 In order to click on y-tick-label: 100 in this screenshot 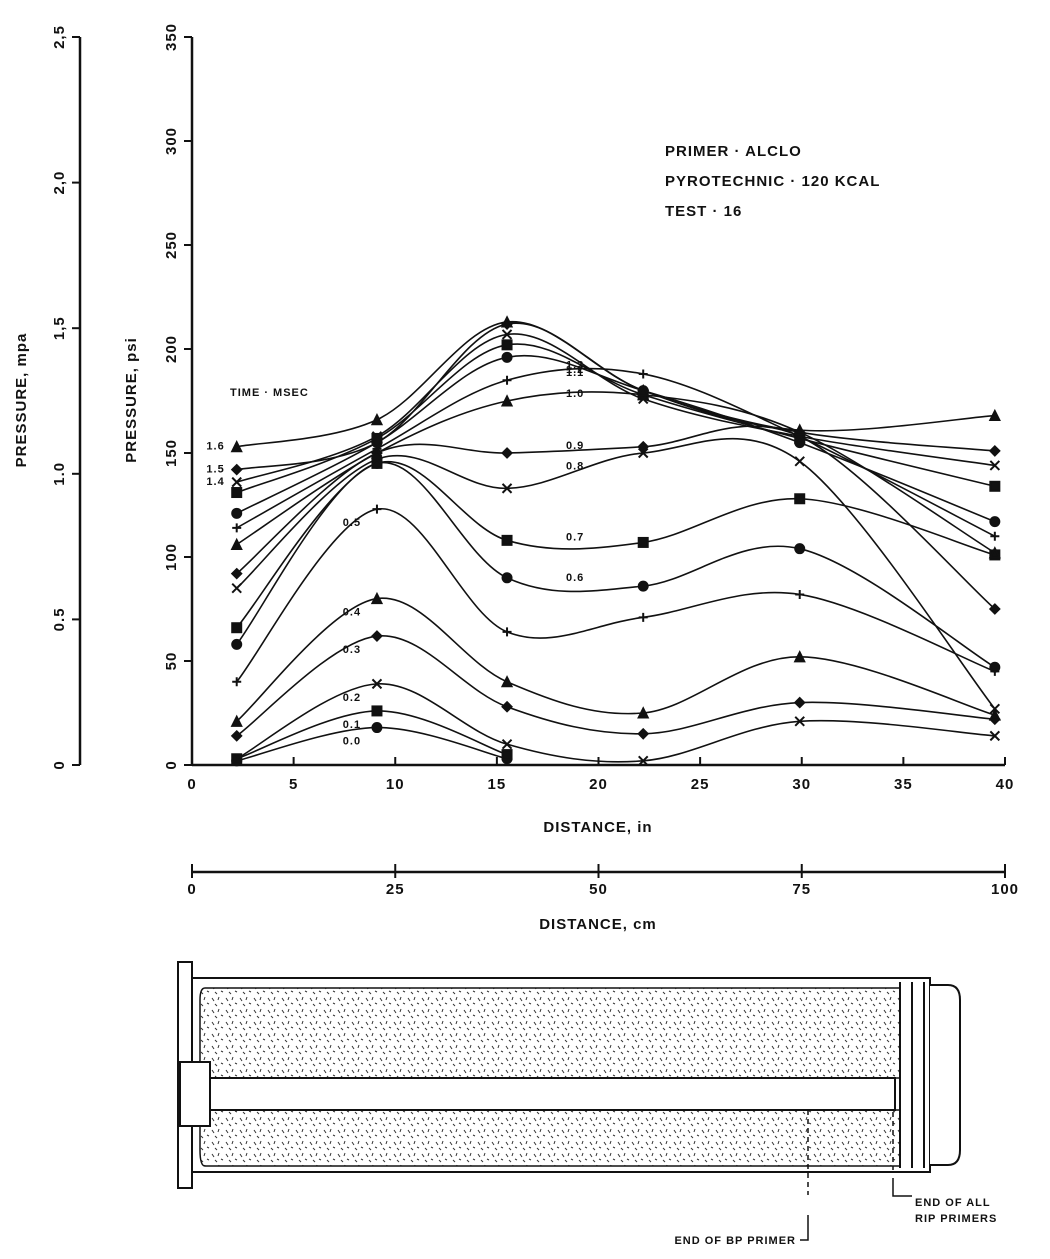, I will do `click(171, 557)`.